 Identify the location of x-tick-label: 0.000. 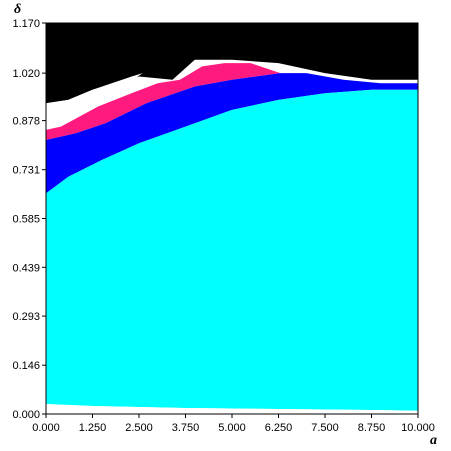
(46, 428).